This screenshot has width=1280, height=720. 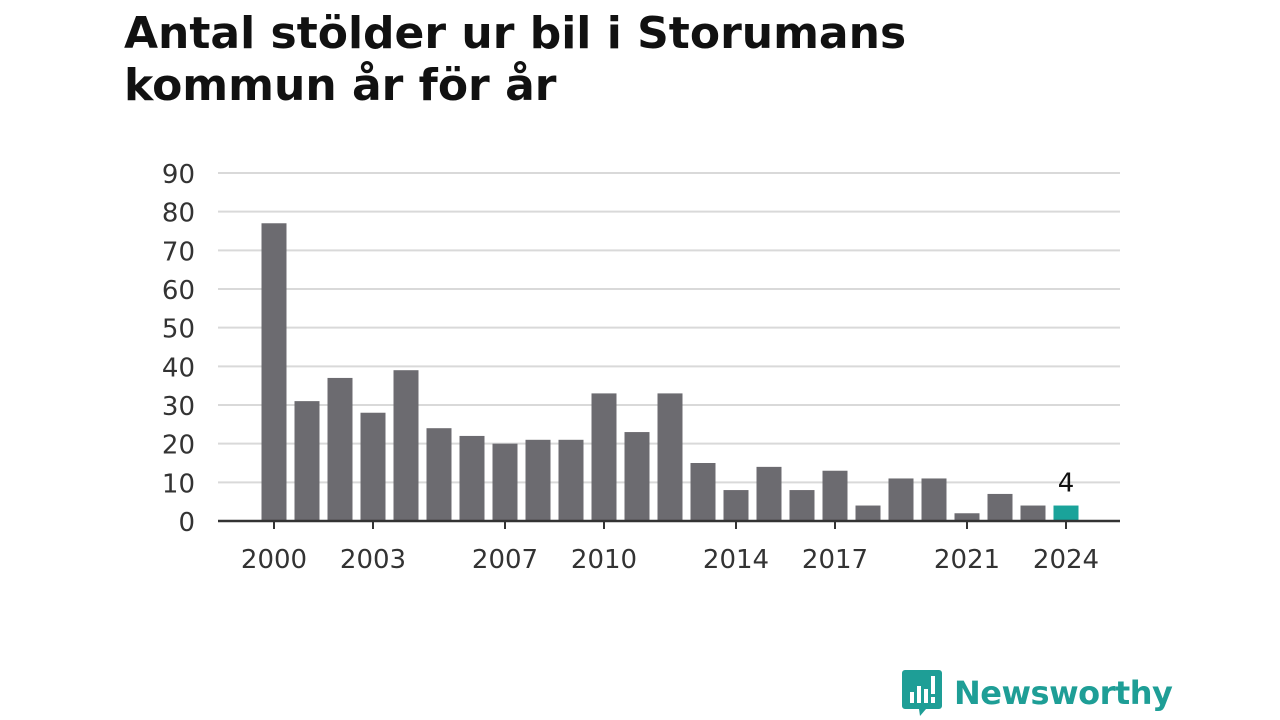 I want to click on x-tick-label: 2007, so click(x=505, y=560).